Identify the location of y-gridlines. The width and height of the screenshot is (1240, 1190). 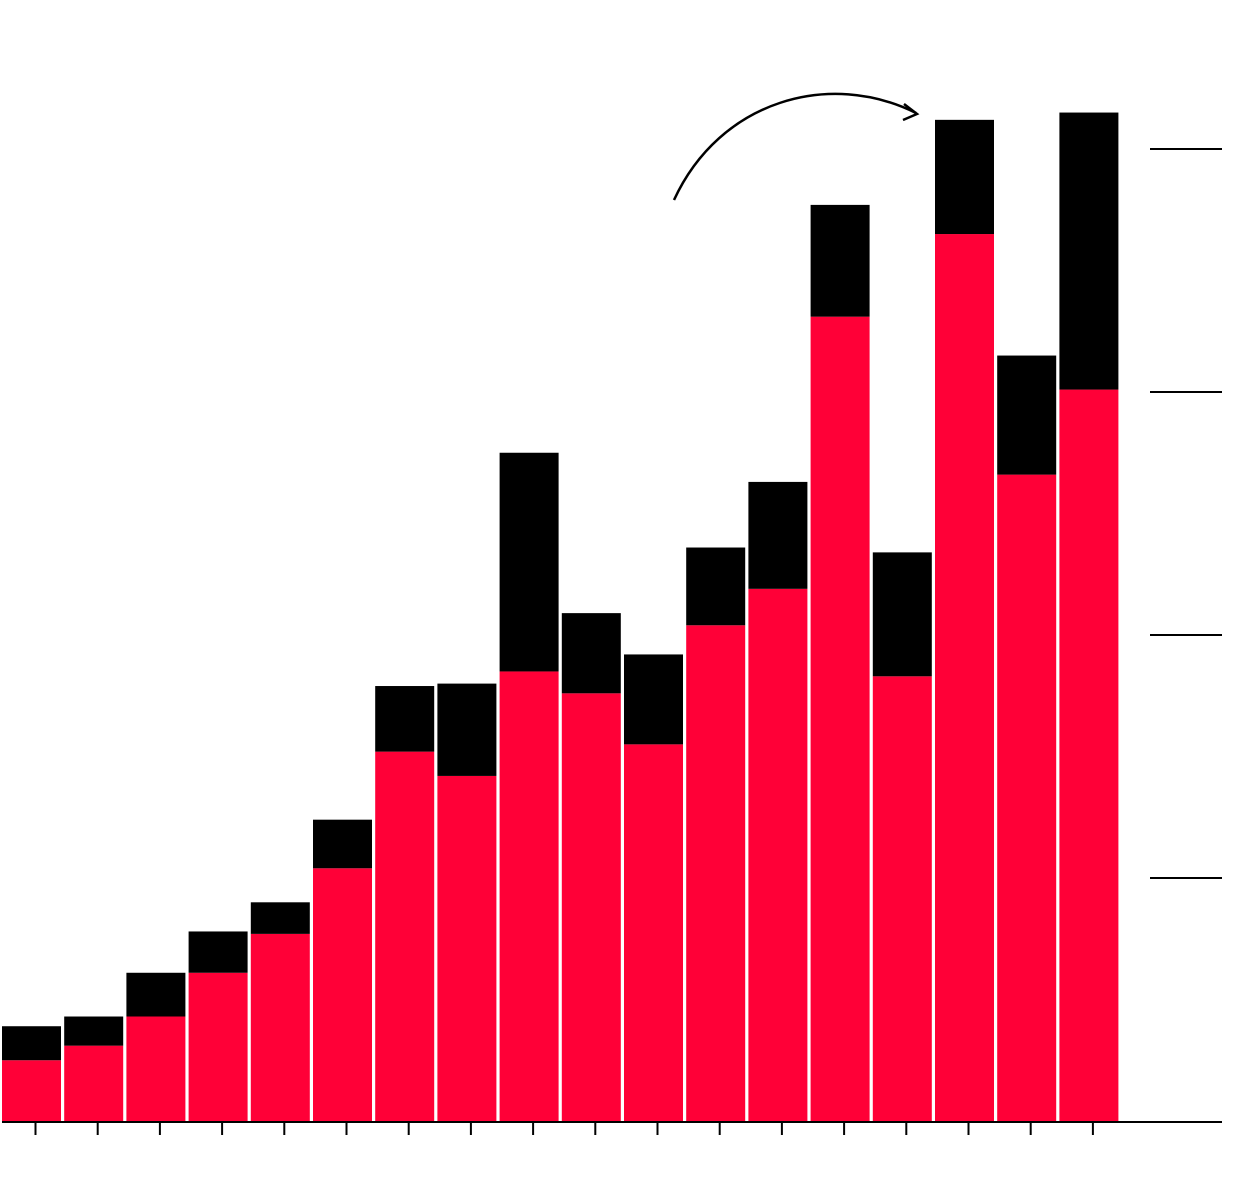
(1186, 513).